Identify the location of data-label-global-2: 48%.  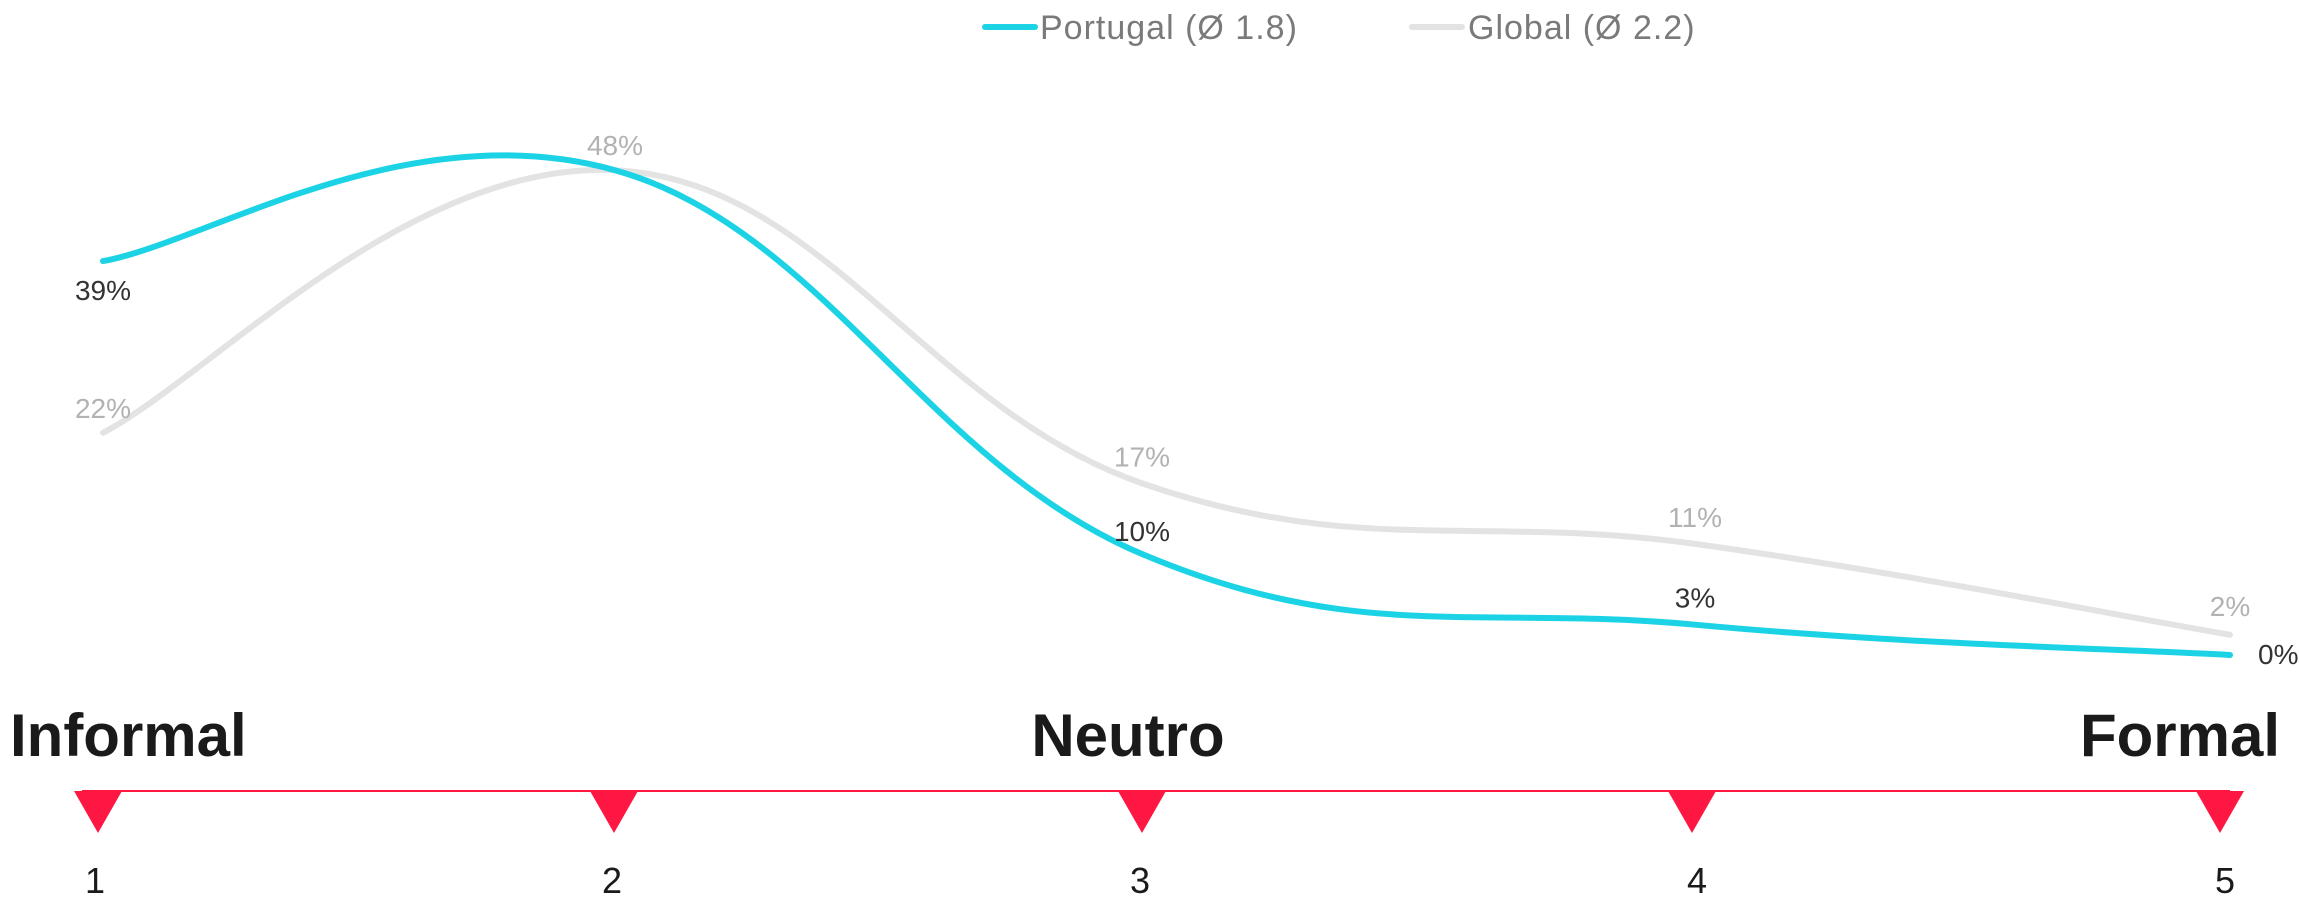
(615, 145).